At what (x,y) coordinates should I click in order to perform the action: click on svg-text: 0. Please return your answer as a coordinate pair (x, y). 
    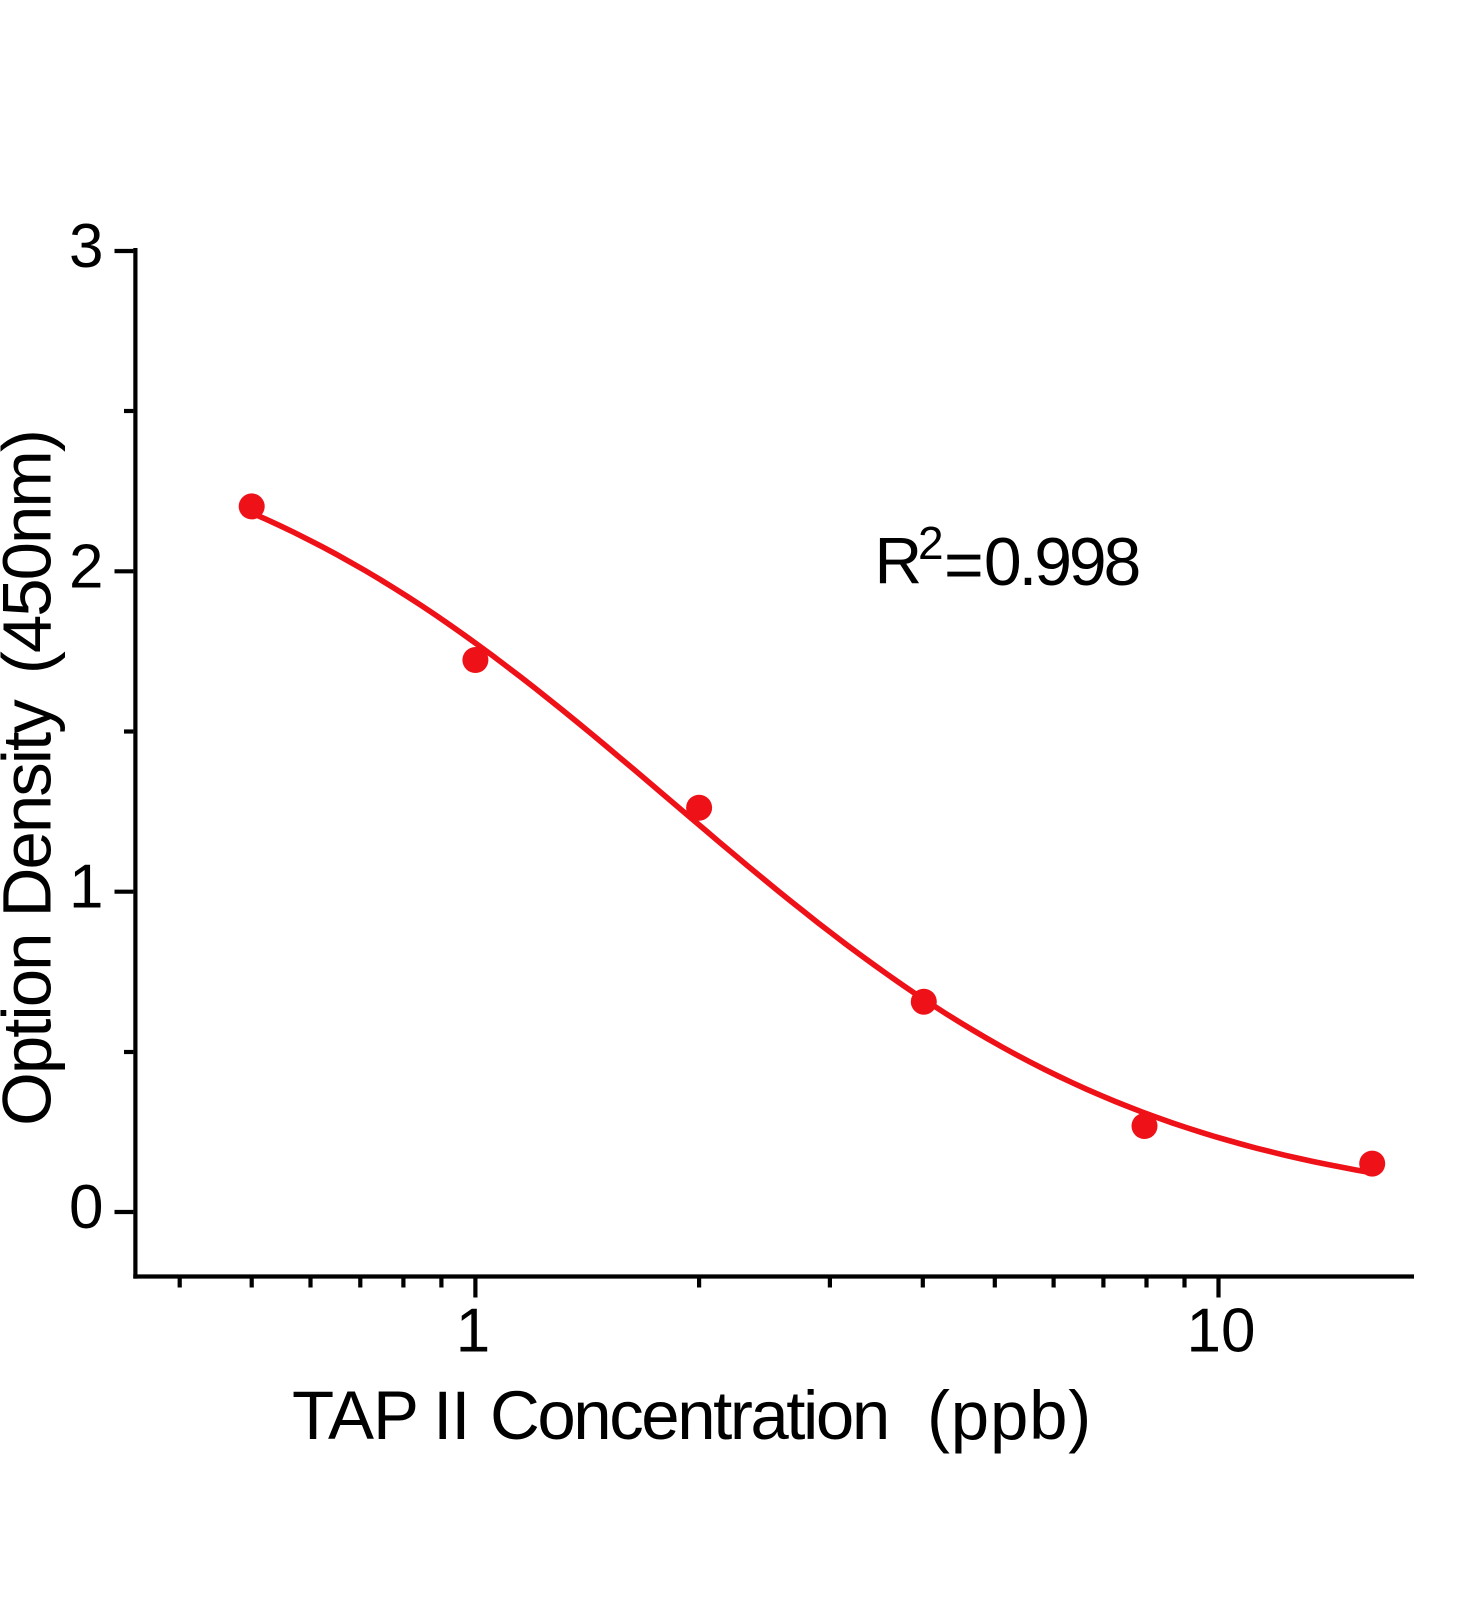
    Looking at the image, I should click on (86, 1207).